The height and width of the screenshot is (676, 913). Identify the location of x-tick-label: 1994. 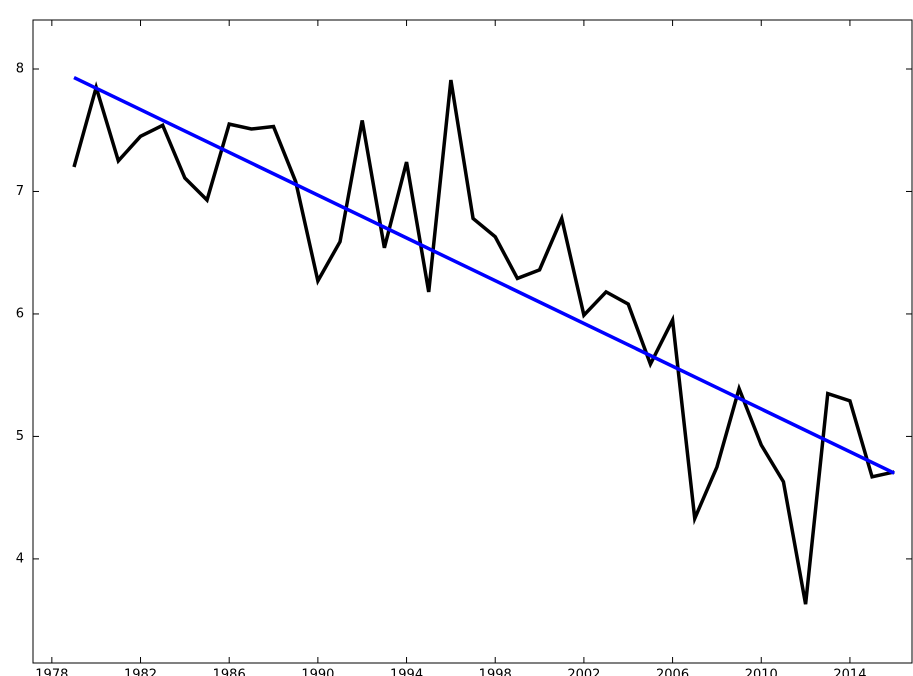
(406, 672).